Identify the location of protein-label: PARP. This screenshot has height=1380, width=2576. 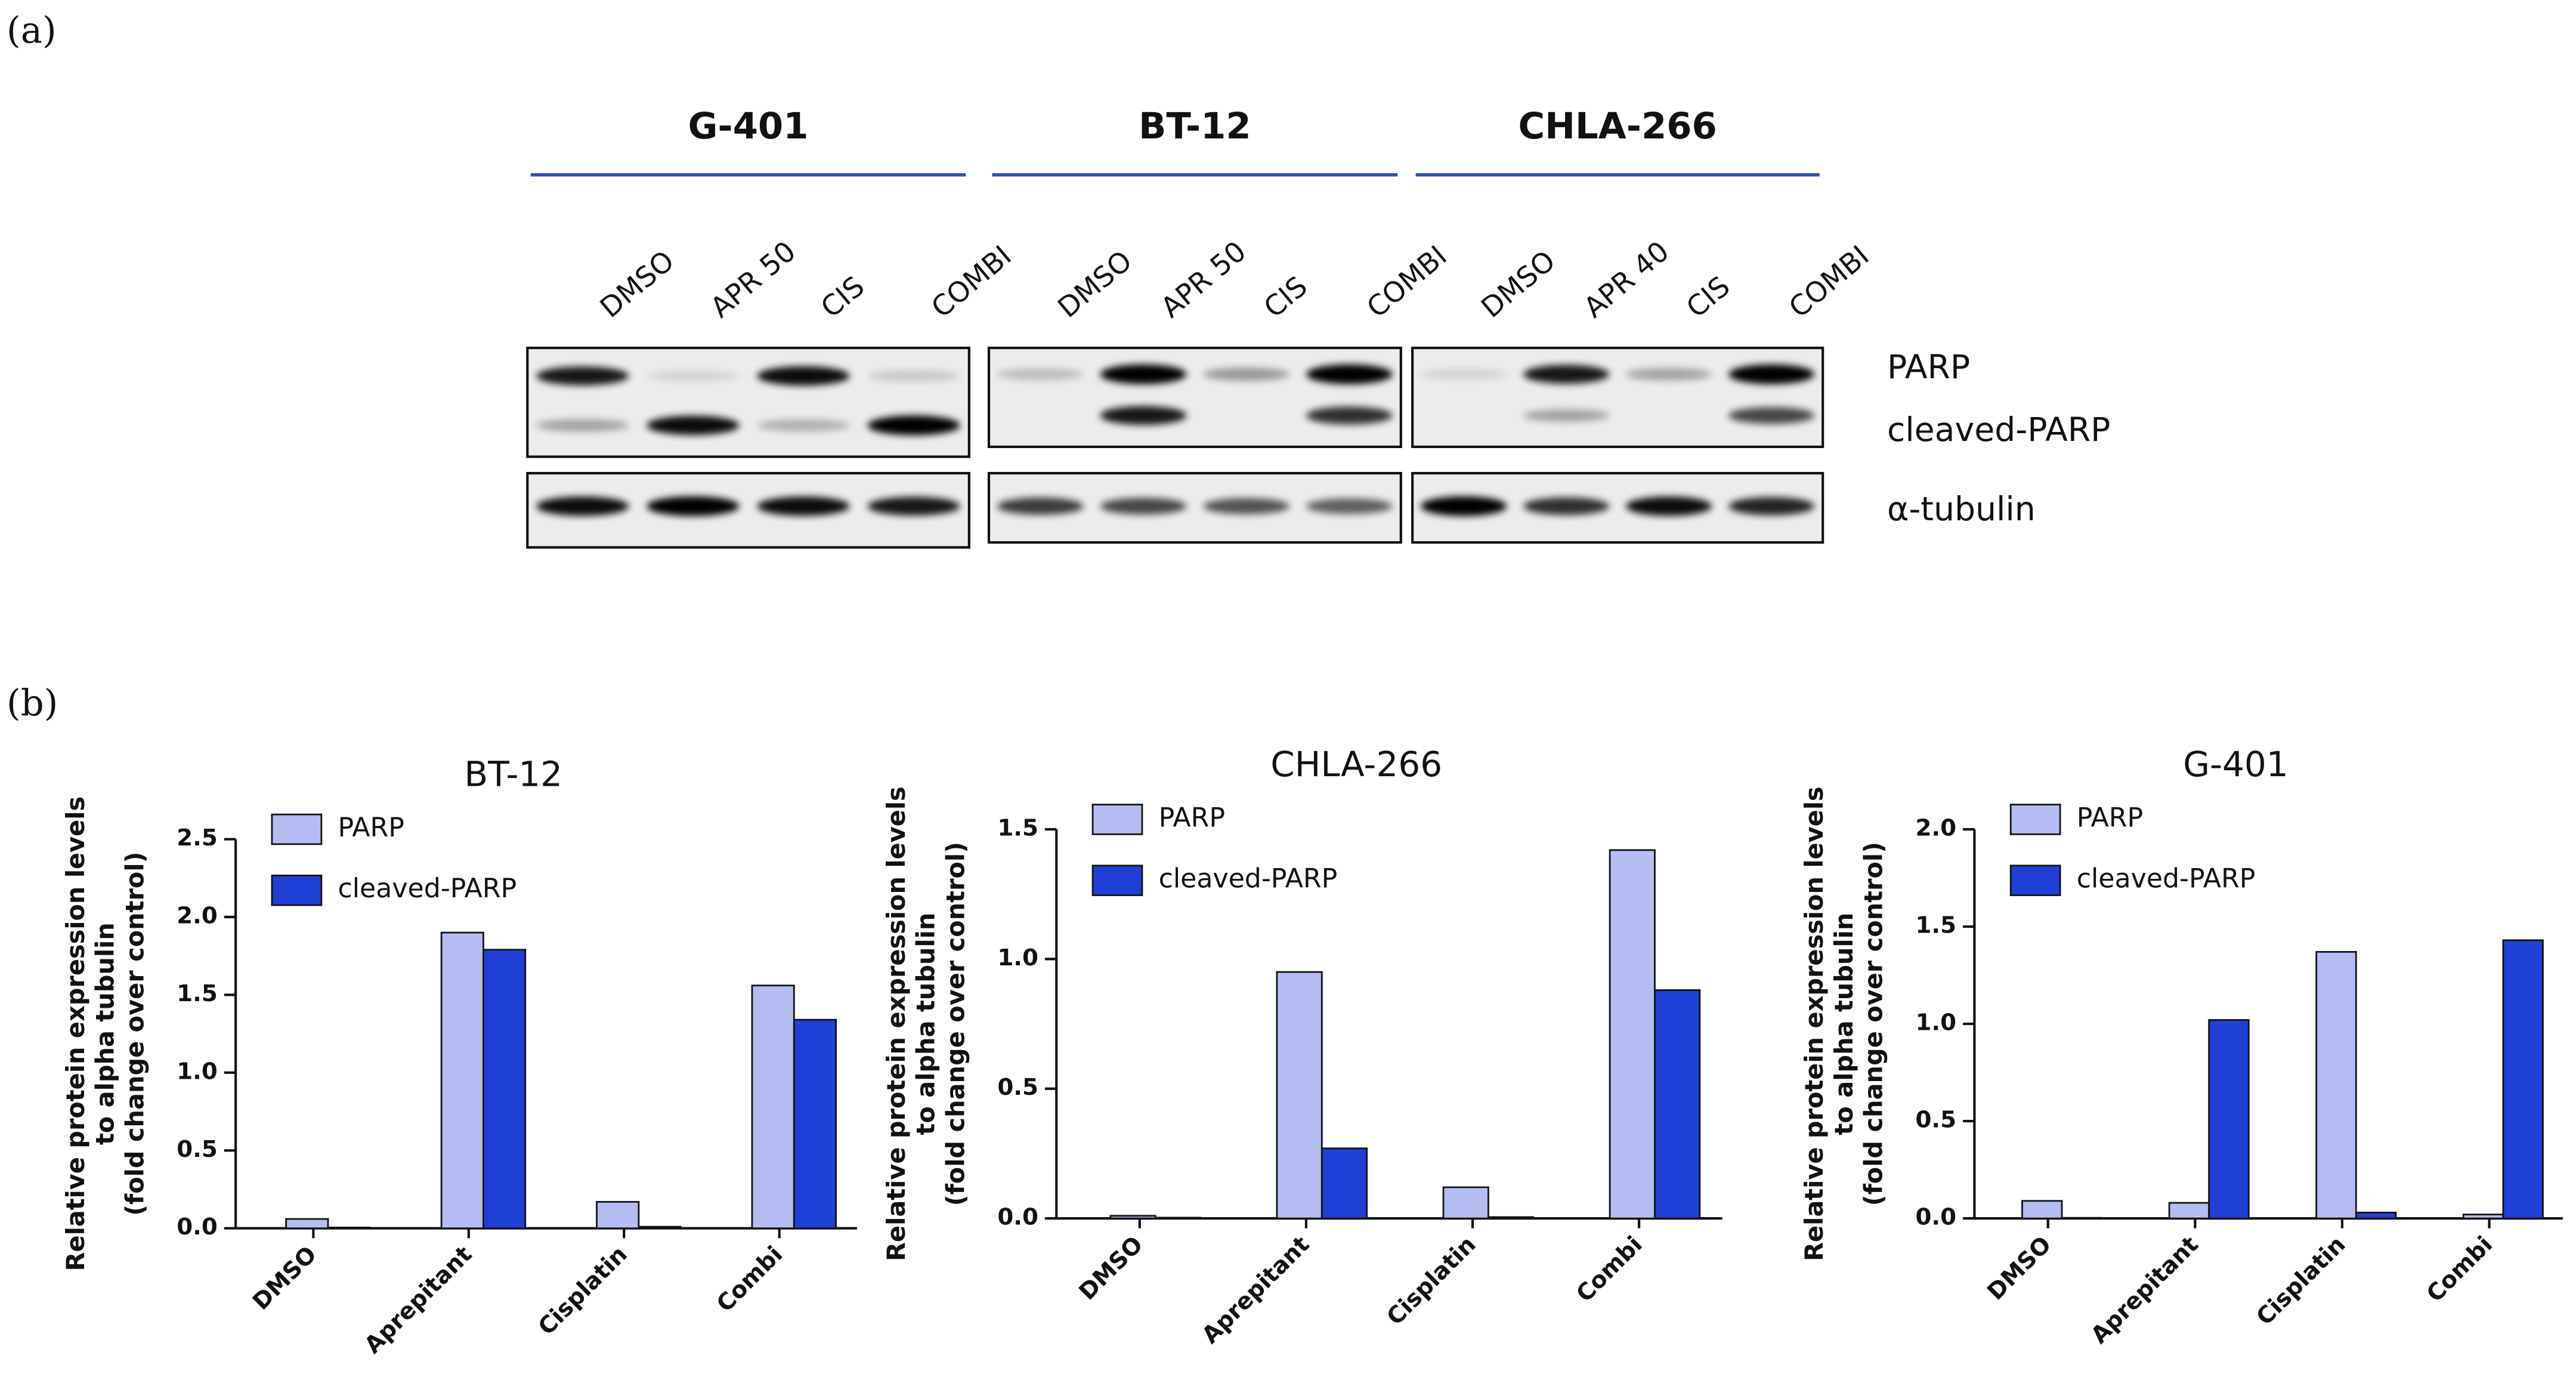
(1928, 367).